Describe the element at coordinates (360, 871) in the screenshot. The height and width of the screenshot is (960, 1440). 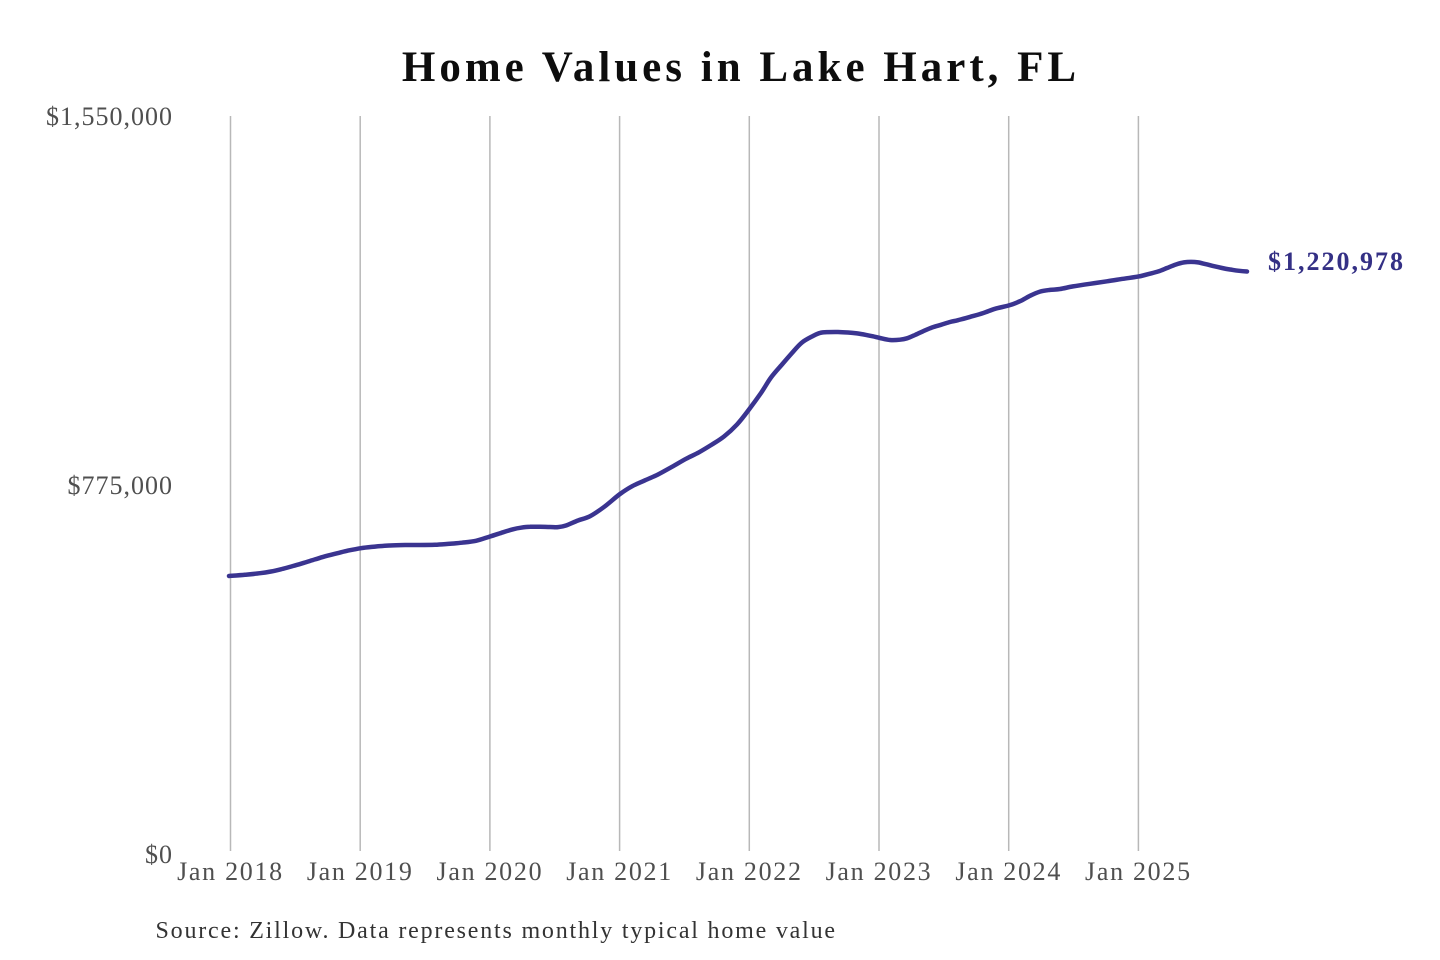
I see `svg-text: Jan 2019` at that location.